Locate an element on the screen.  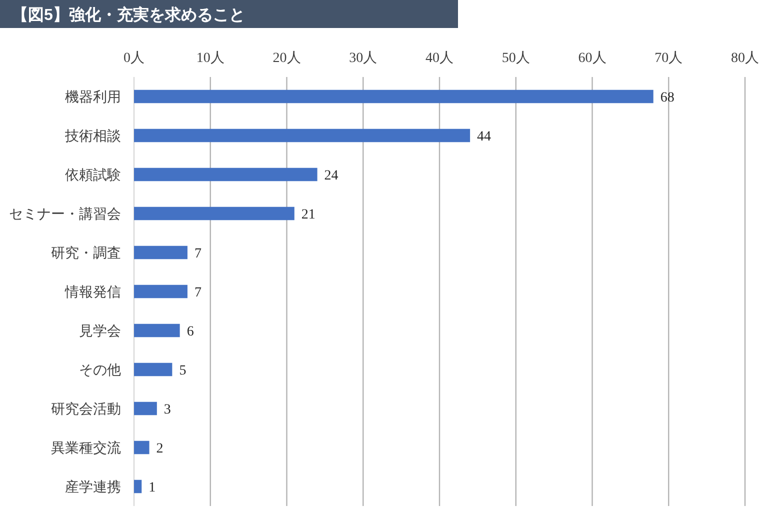
data-label: 68 is located at coordinates (667, 98).